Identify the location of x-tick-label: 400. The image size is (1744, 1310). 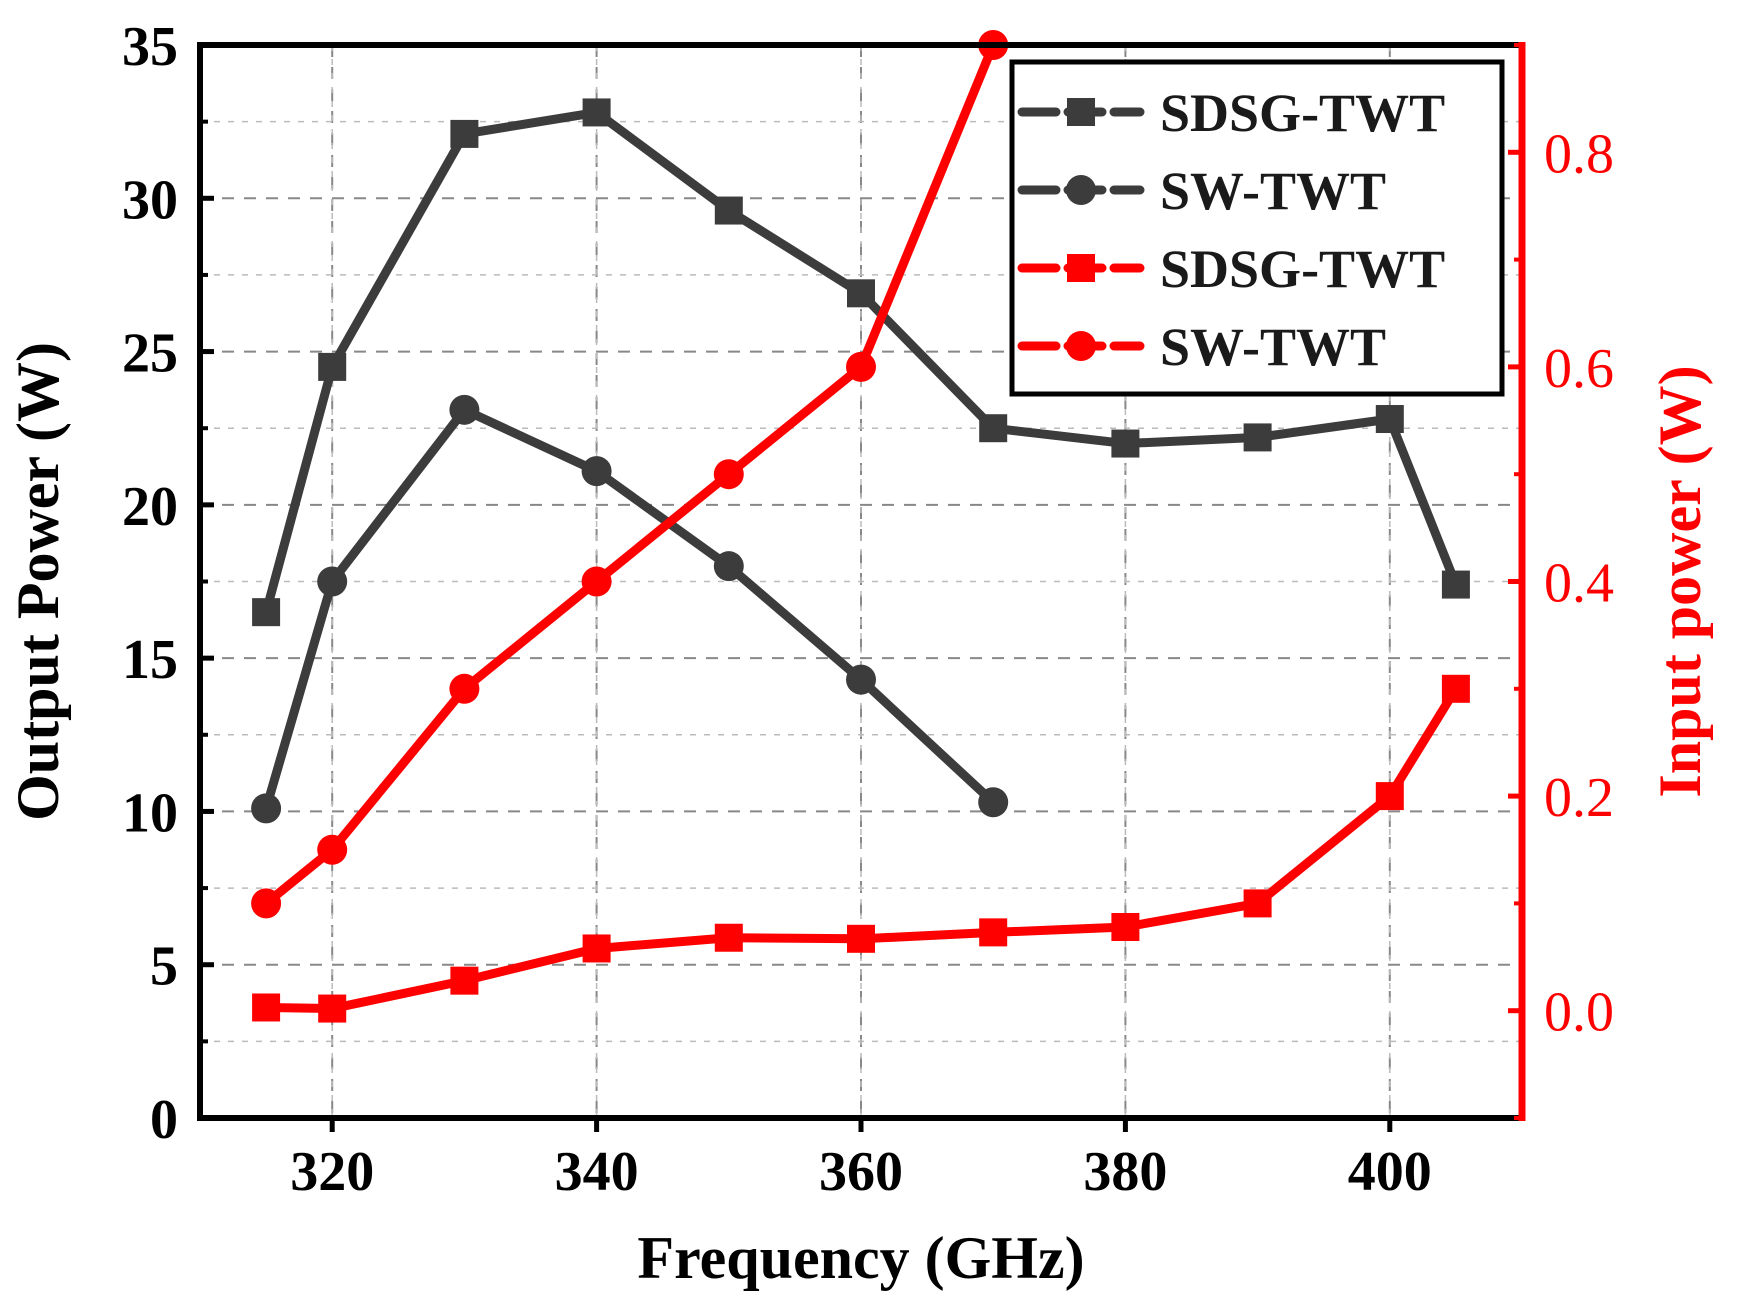
(1390, 1172).